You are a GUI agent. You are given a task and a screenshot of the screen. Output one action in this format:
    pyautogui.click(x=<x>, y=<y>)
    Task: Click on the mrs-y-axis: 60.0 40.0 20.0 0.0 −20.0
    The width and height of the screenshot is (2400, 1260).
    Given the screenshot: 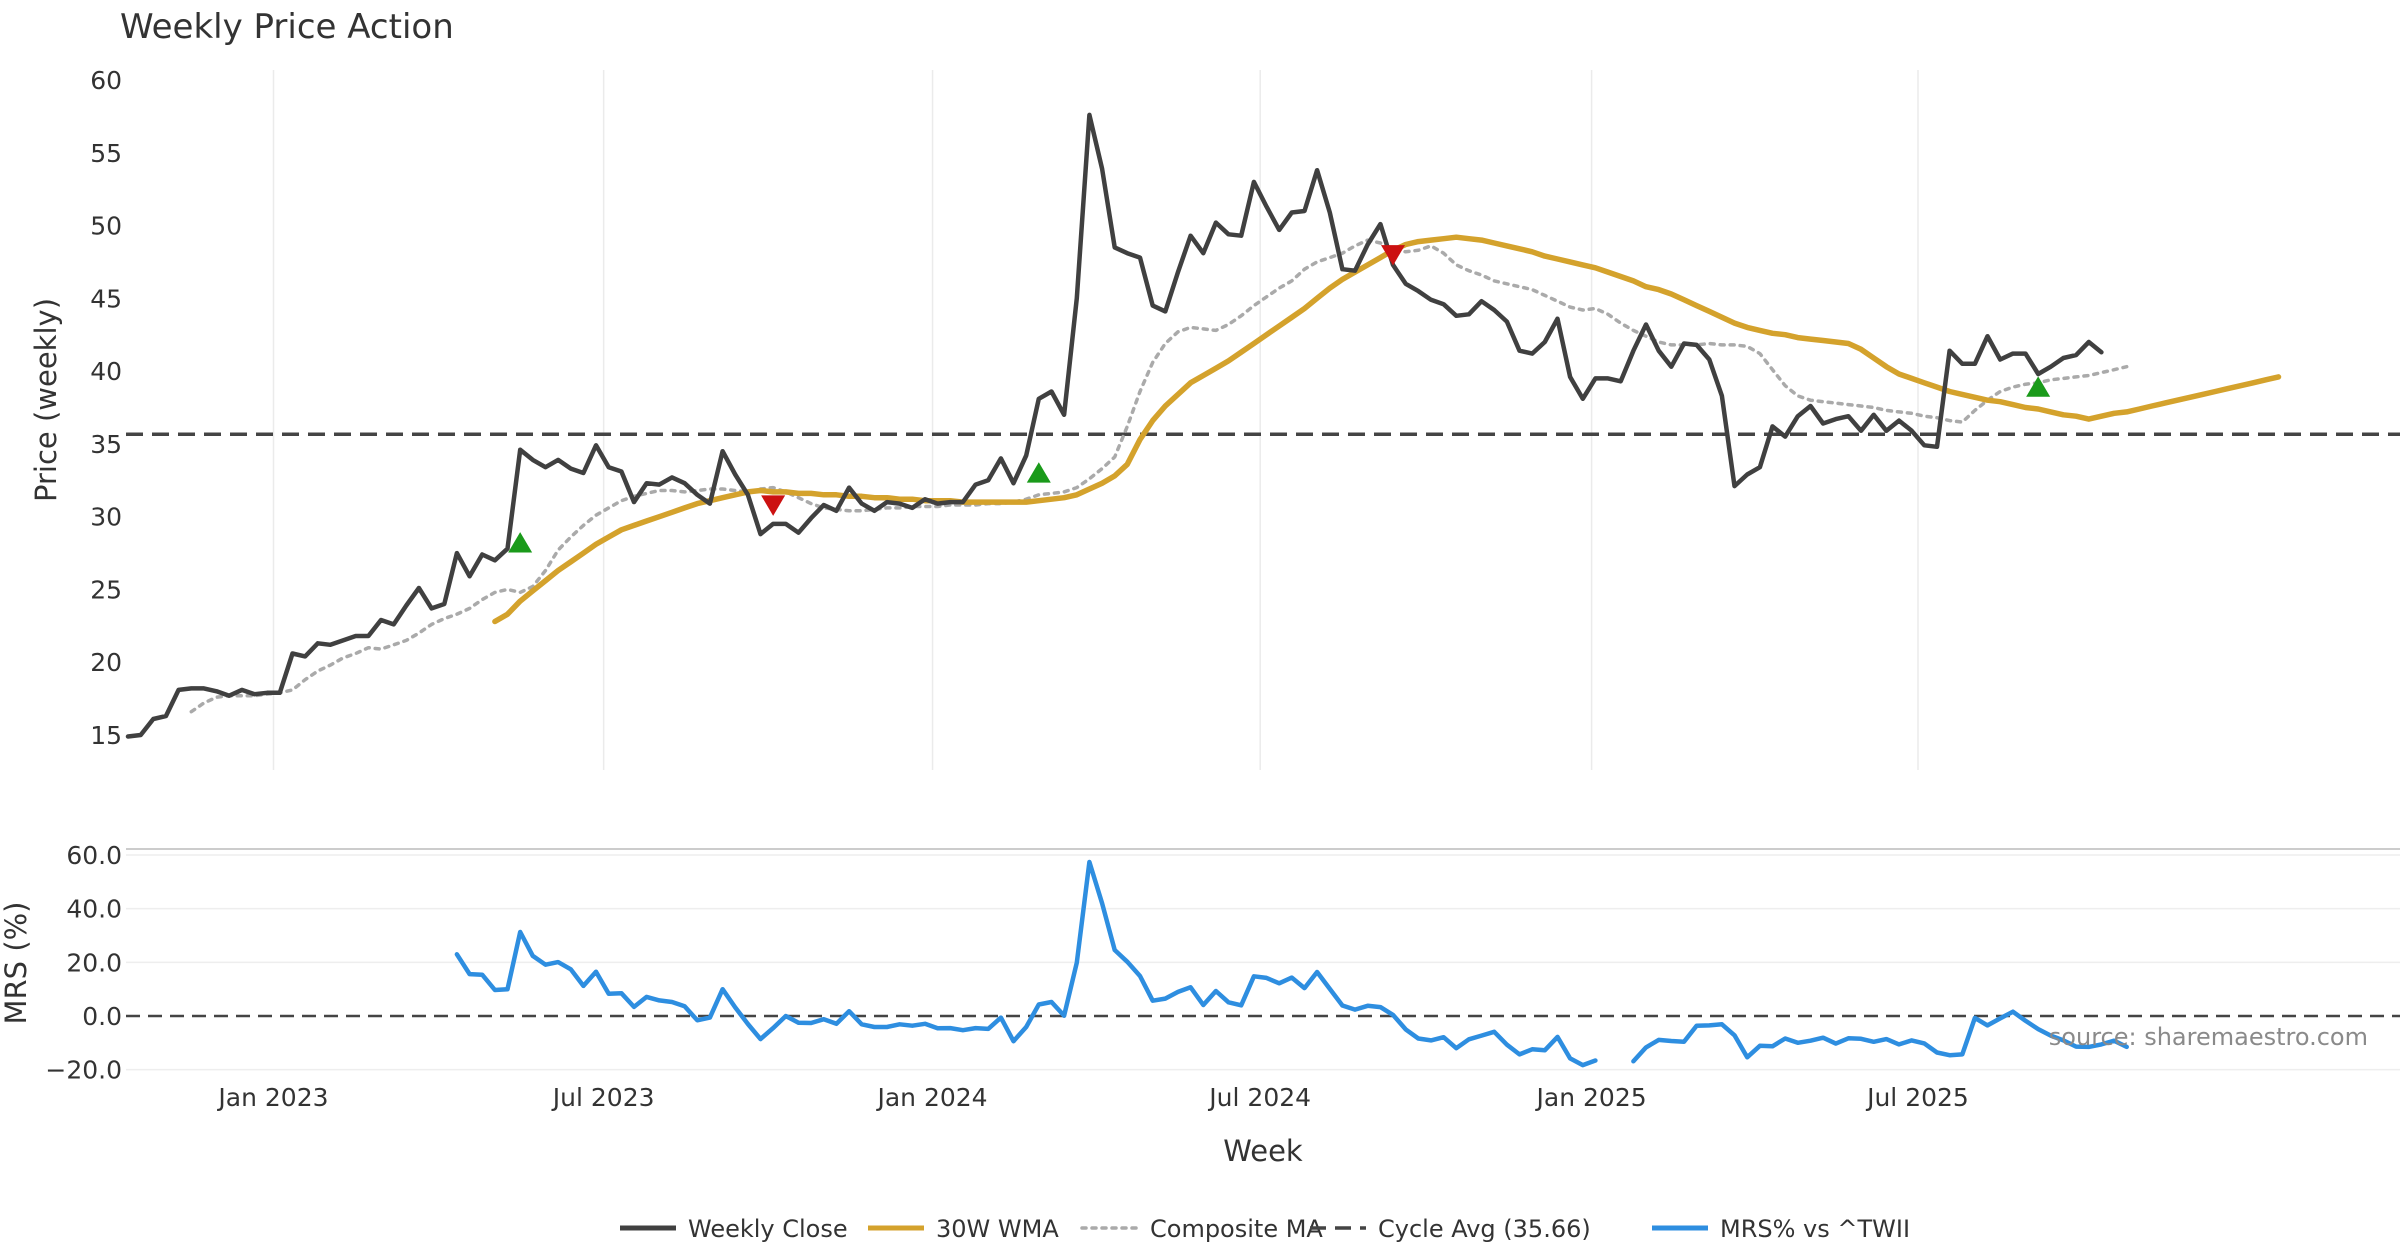 What is the action you would take?
    pyautogui.click(x=83, y=963)
    